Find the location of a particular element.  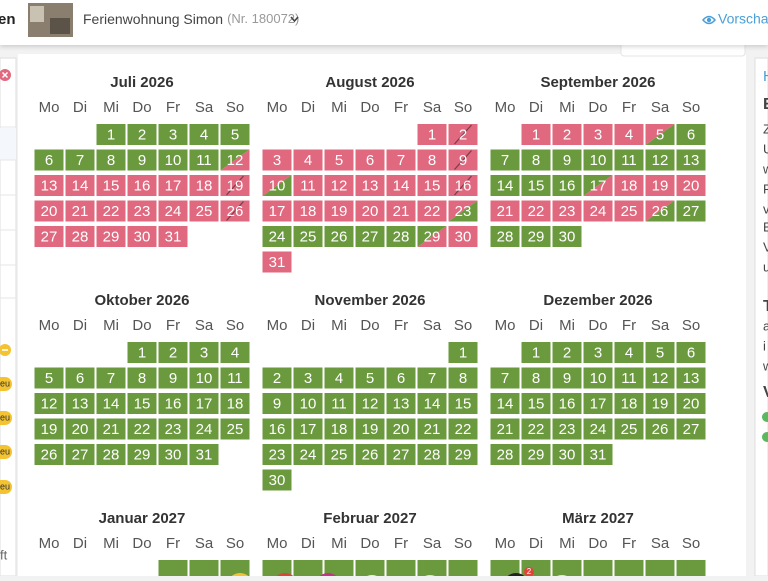

day-number: 4 is located at coordinates (308, 160).